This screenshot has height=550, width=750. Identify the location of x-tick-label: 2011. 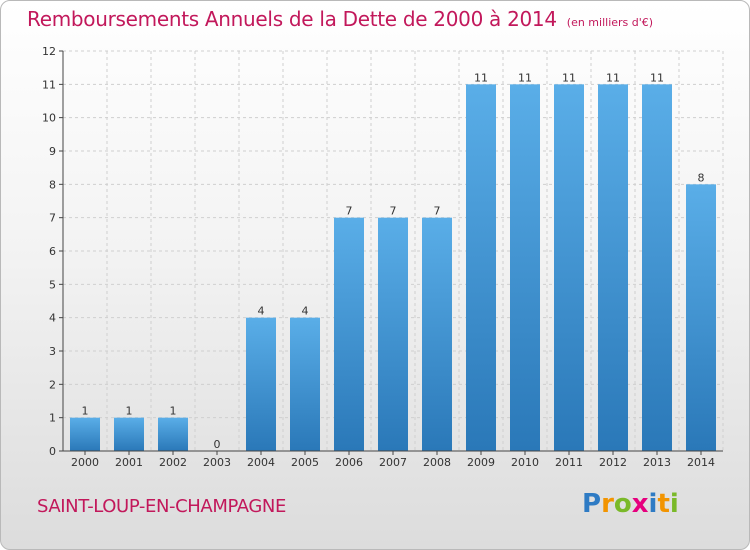
(569, 462).